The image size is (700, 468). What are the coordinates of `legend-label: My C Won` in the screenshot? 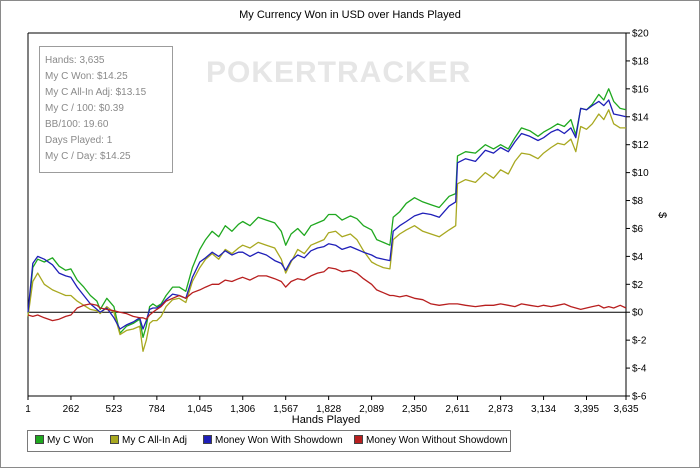 It's located at (70, 440).